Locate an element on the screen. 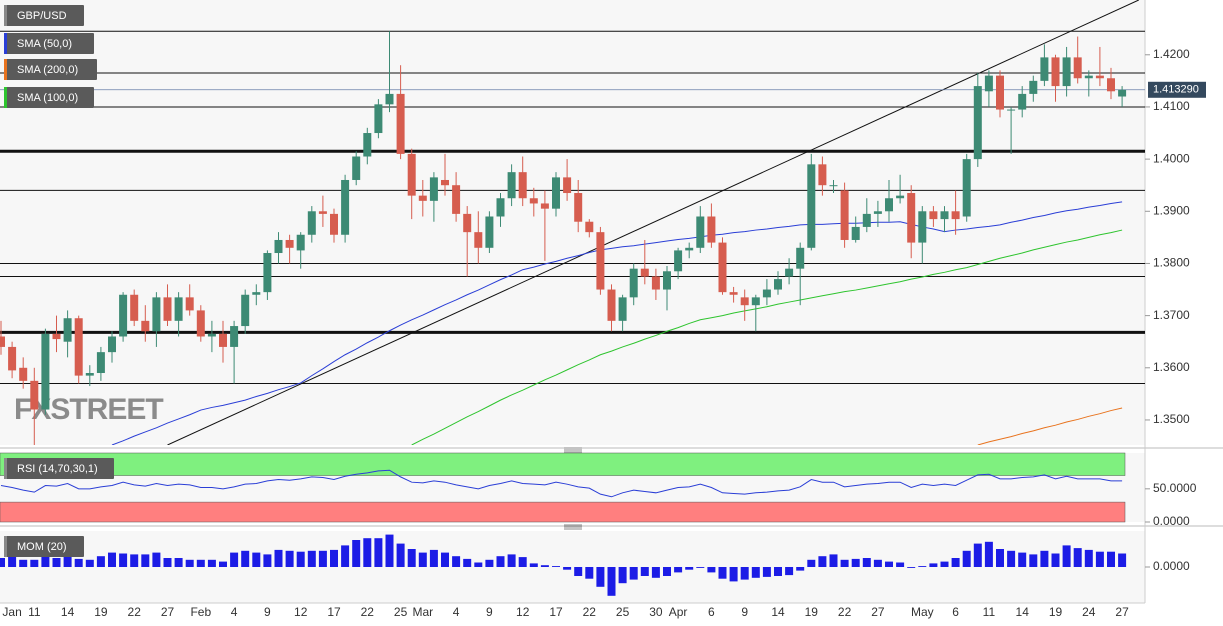 This screenshot has width=1223, height=626. y-tick-label: 1.3500 is located at coordinates (1171, 419).